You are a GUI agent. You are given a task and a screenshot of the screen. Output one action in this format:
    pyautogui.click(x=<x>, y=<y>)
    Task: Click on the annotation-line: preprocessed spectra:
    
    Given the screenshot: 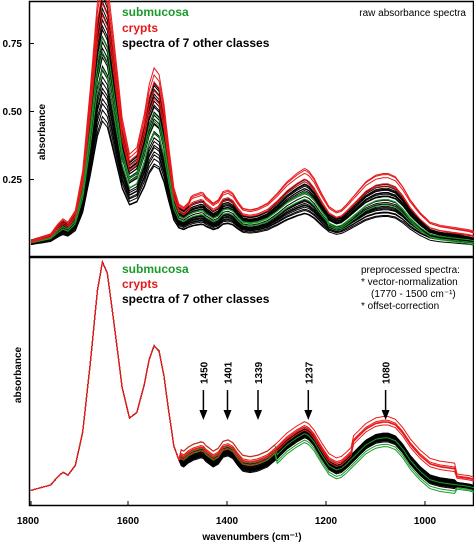 What is the action you would take?
    pyautogui.click(x=410, y=270)
    